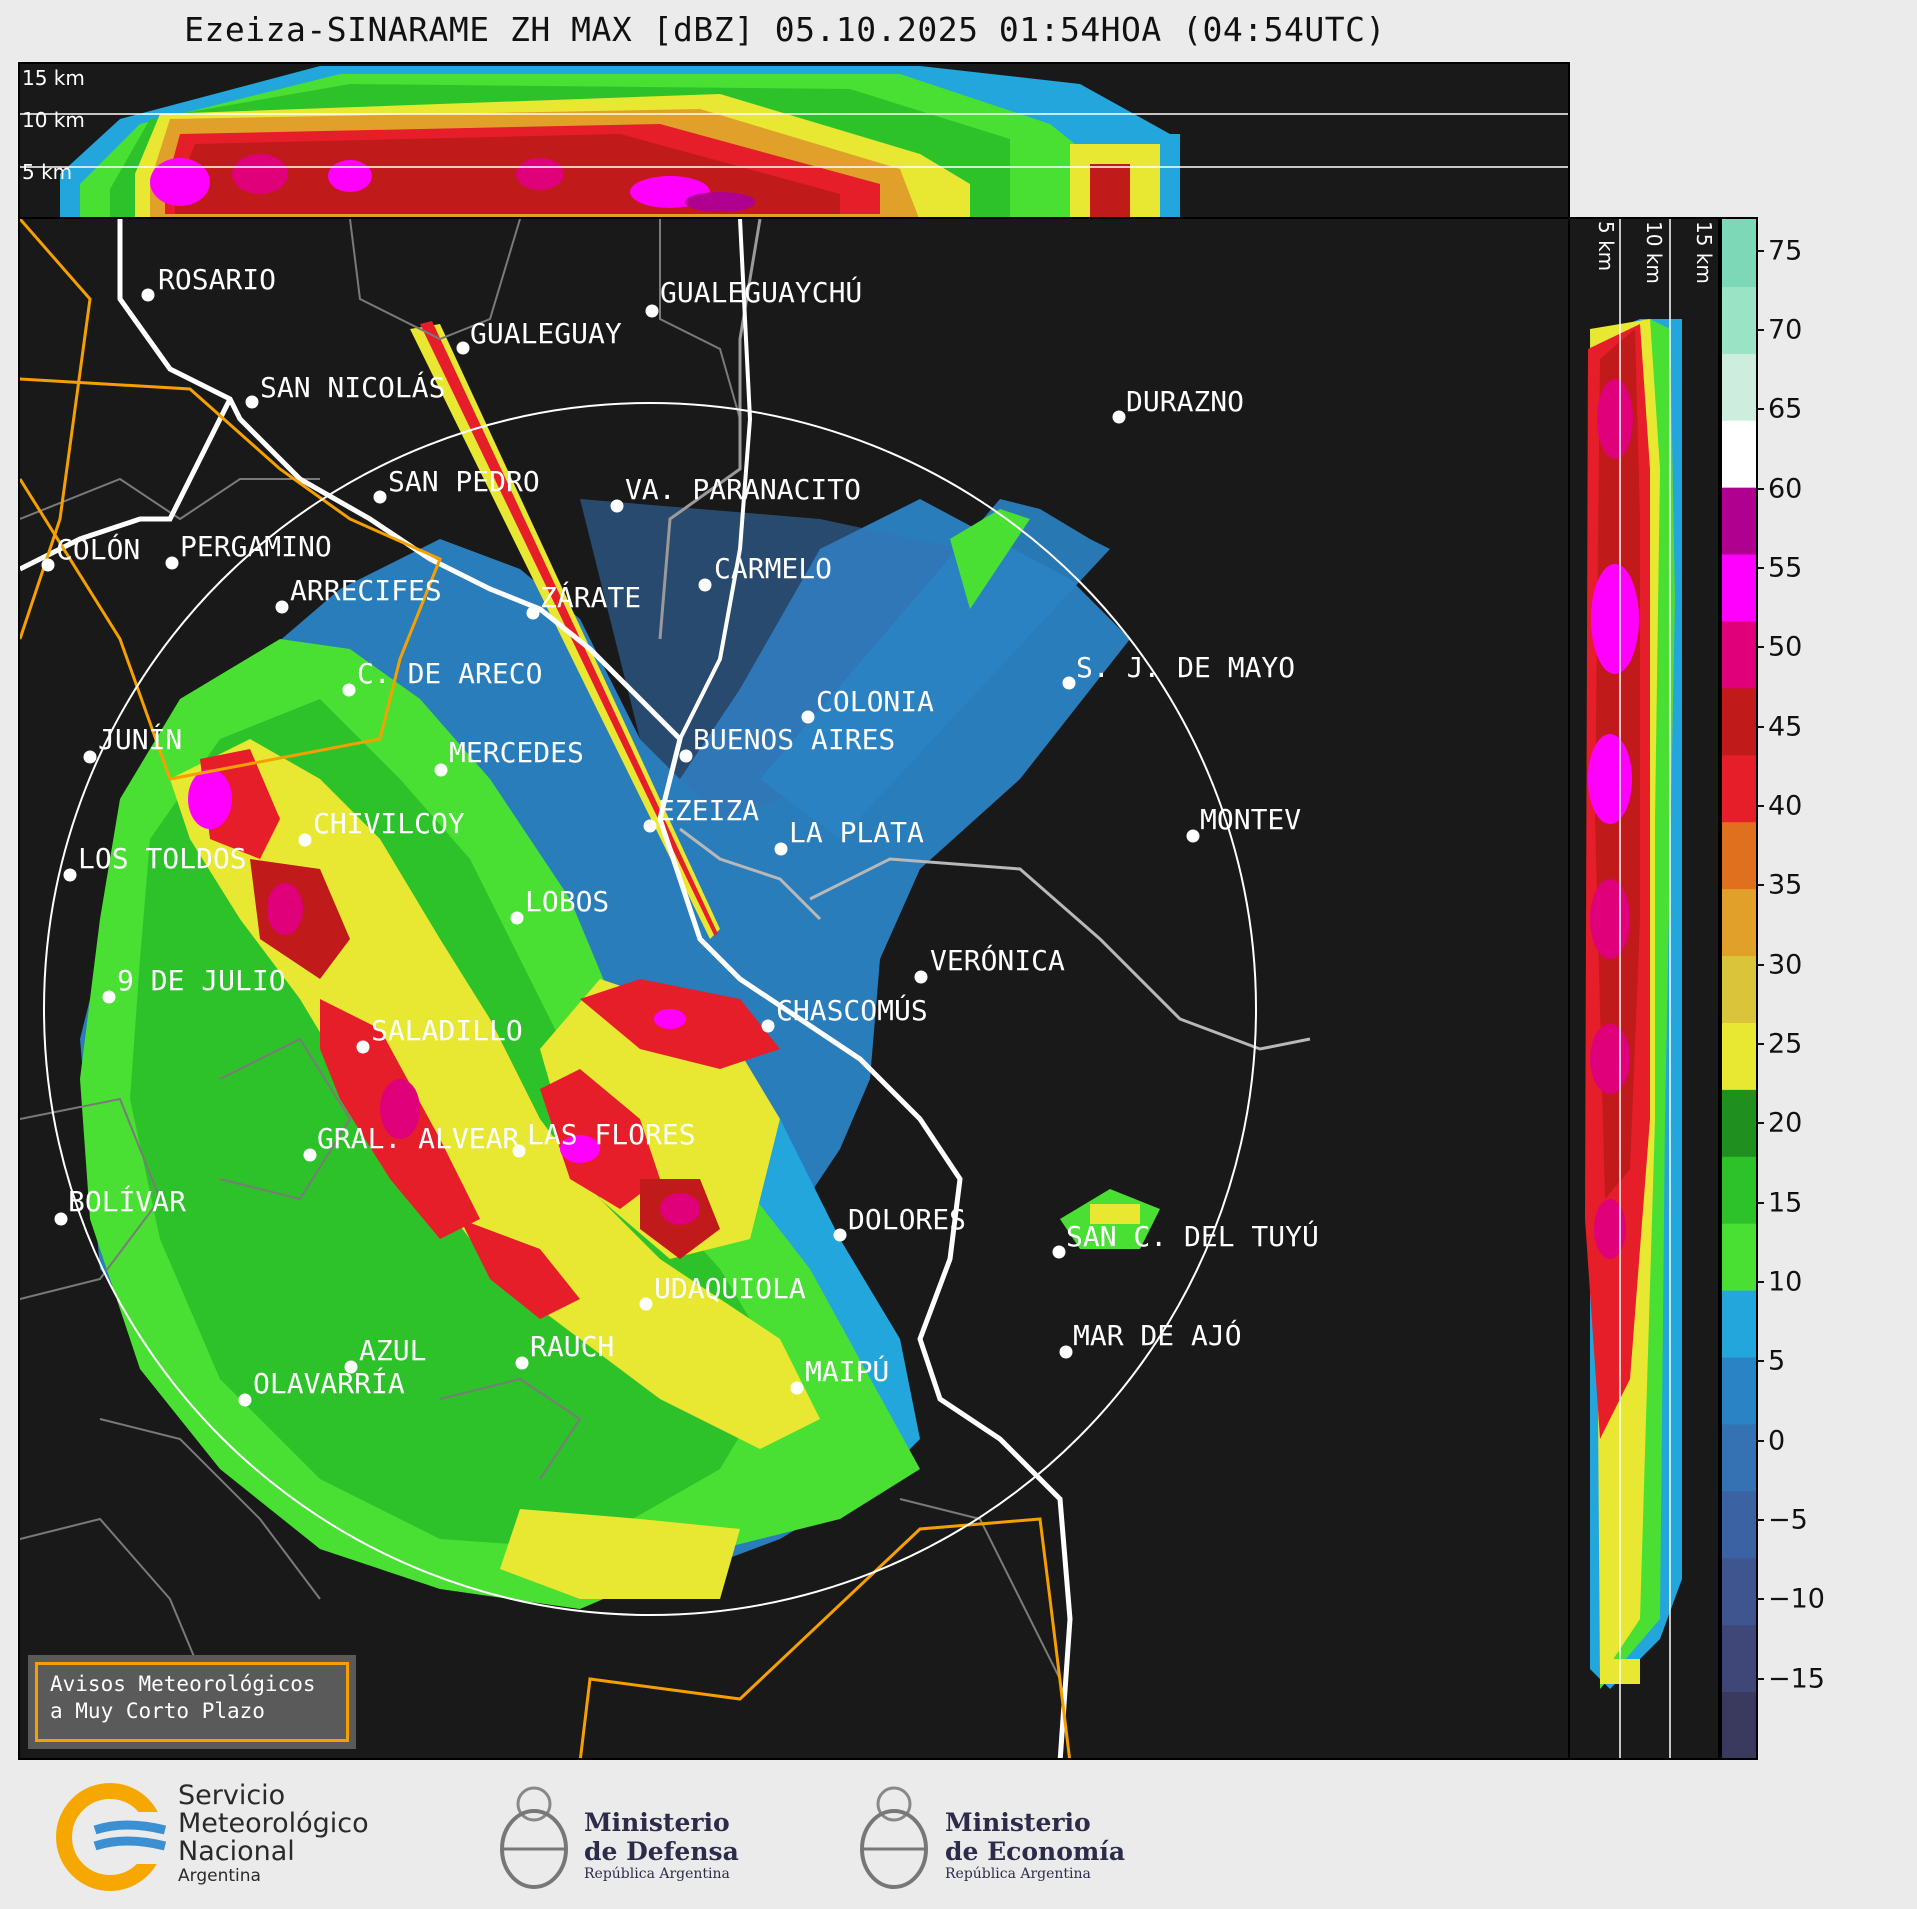  I want to click on colorbar-tick-label: −10, so click(1796, 1599).